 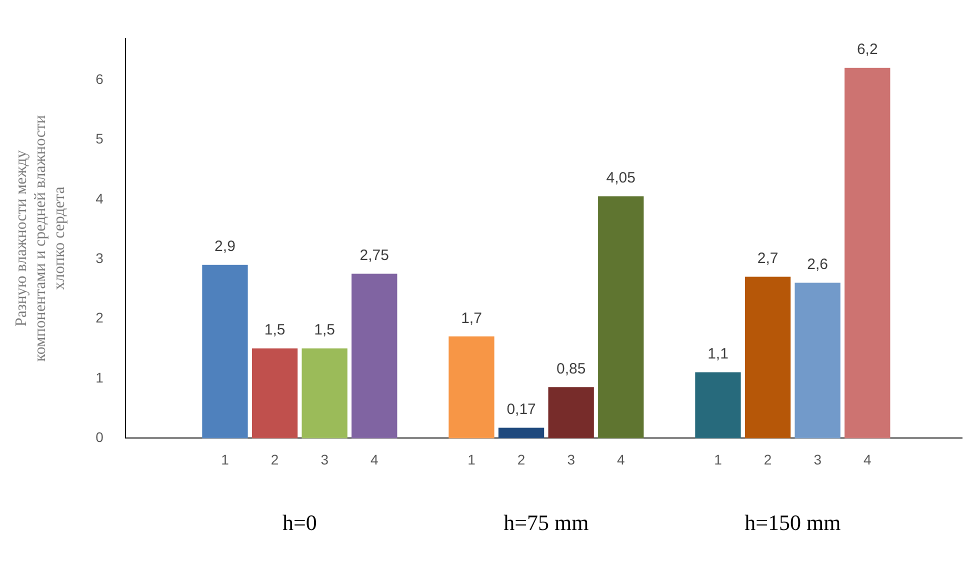 What do you see at coordinates (767, 259) in the screenshot?
I see `data-label: 2,7` at bounding box center [767, 259].